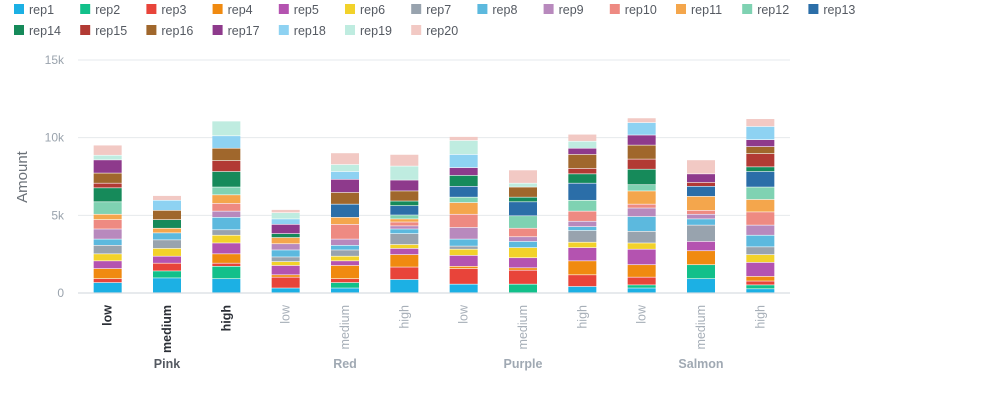 The height and width of the screenshot is (400, 1008). Describe the element at coordinates (169, 31) in the screenshot. I see `legend-item-rep16: rep16` at that location.